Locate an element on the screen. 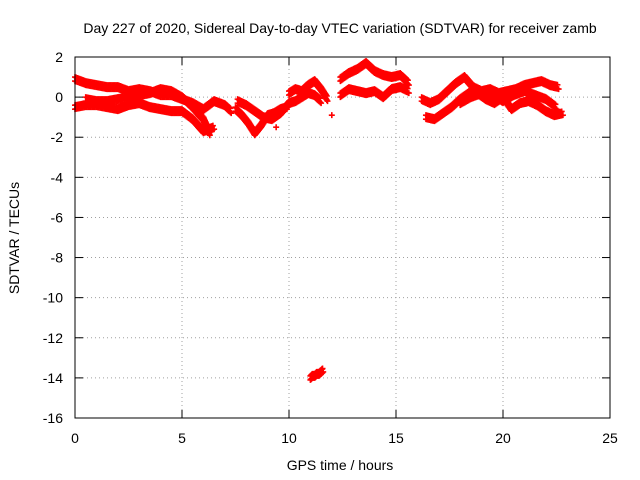 This screenshot has width=640, height=480. x-tick-label: 10 is located at coordinates (289, 438).